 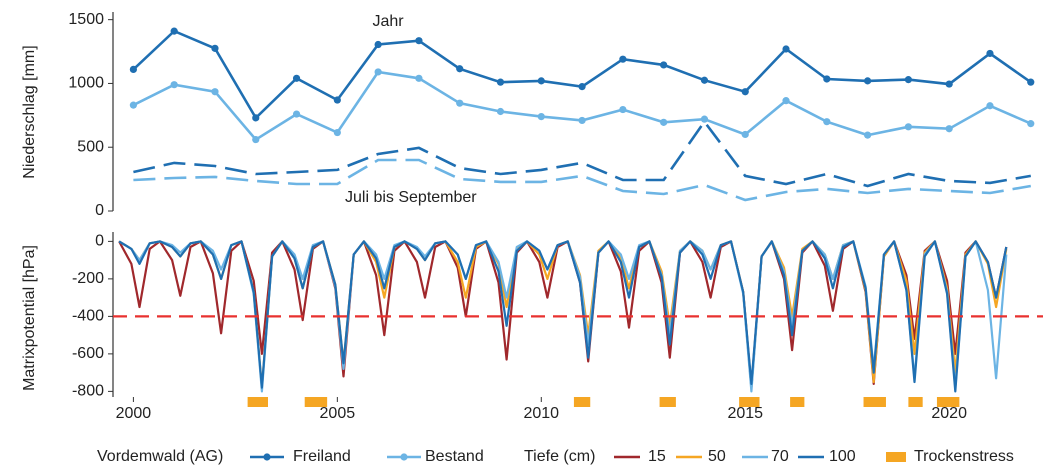 What do you see at coordinates (388, 21) in the screenshot?
I see `annotation: Jahr` at bounding box center [388, 21].